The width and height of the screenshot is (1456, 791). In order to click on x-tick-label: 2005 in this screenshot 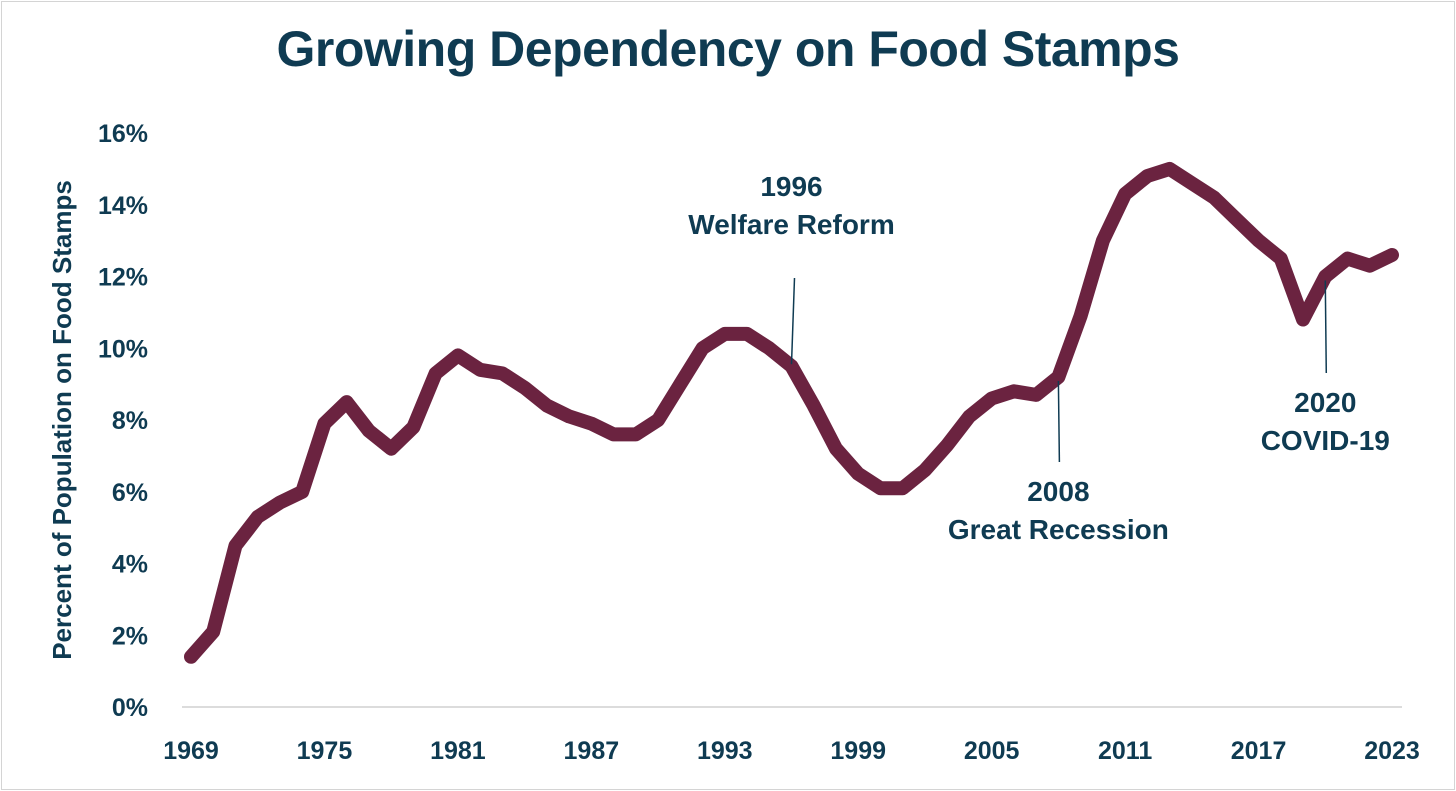, I will do `click(992, 751)`.